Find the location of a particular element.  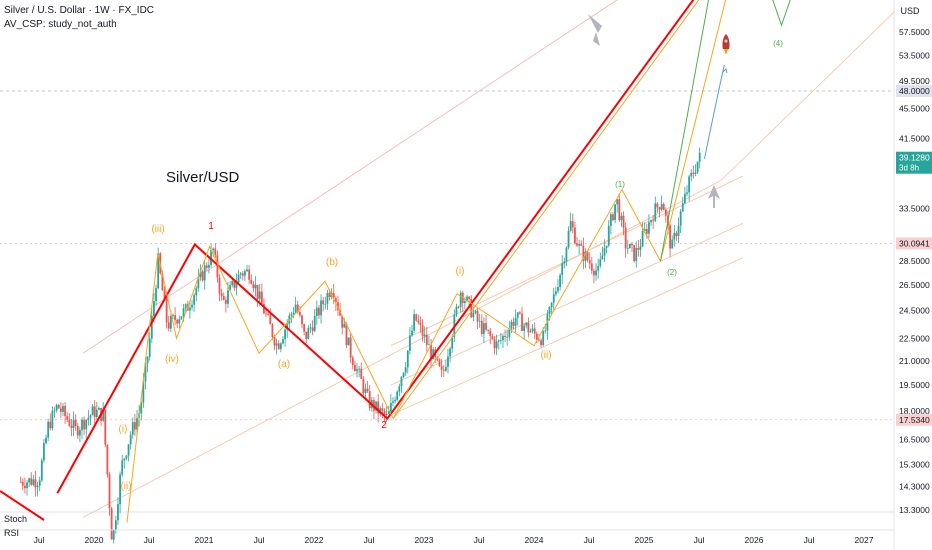

projection-arrowhead is located at coordinates (725, 71).